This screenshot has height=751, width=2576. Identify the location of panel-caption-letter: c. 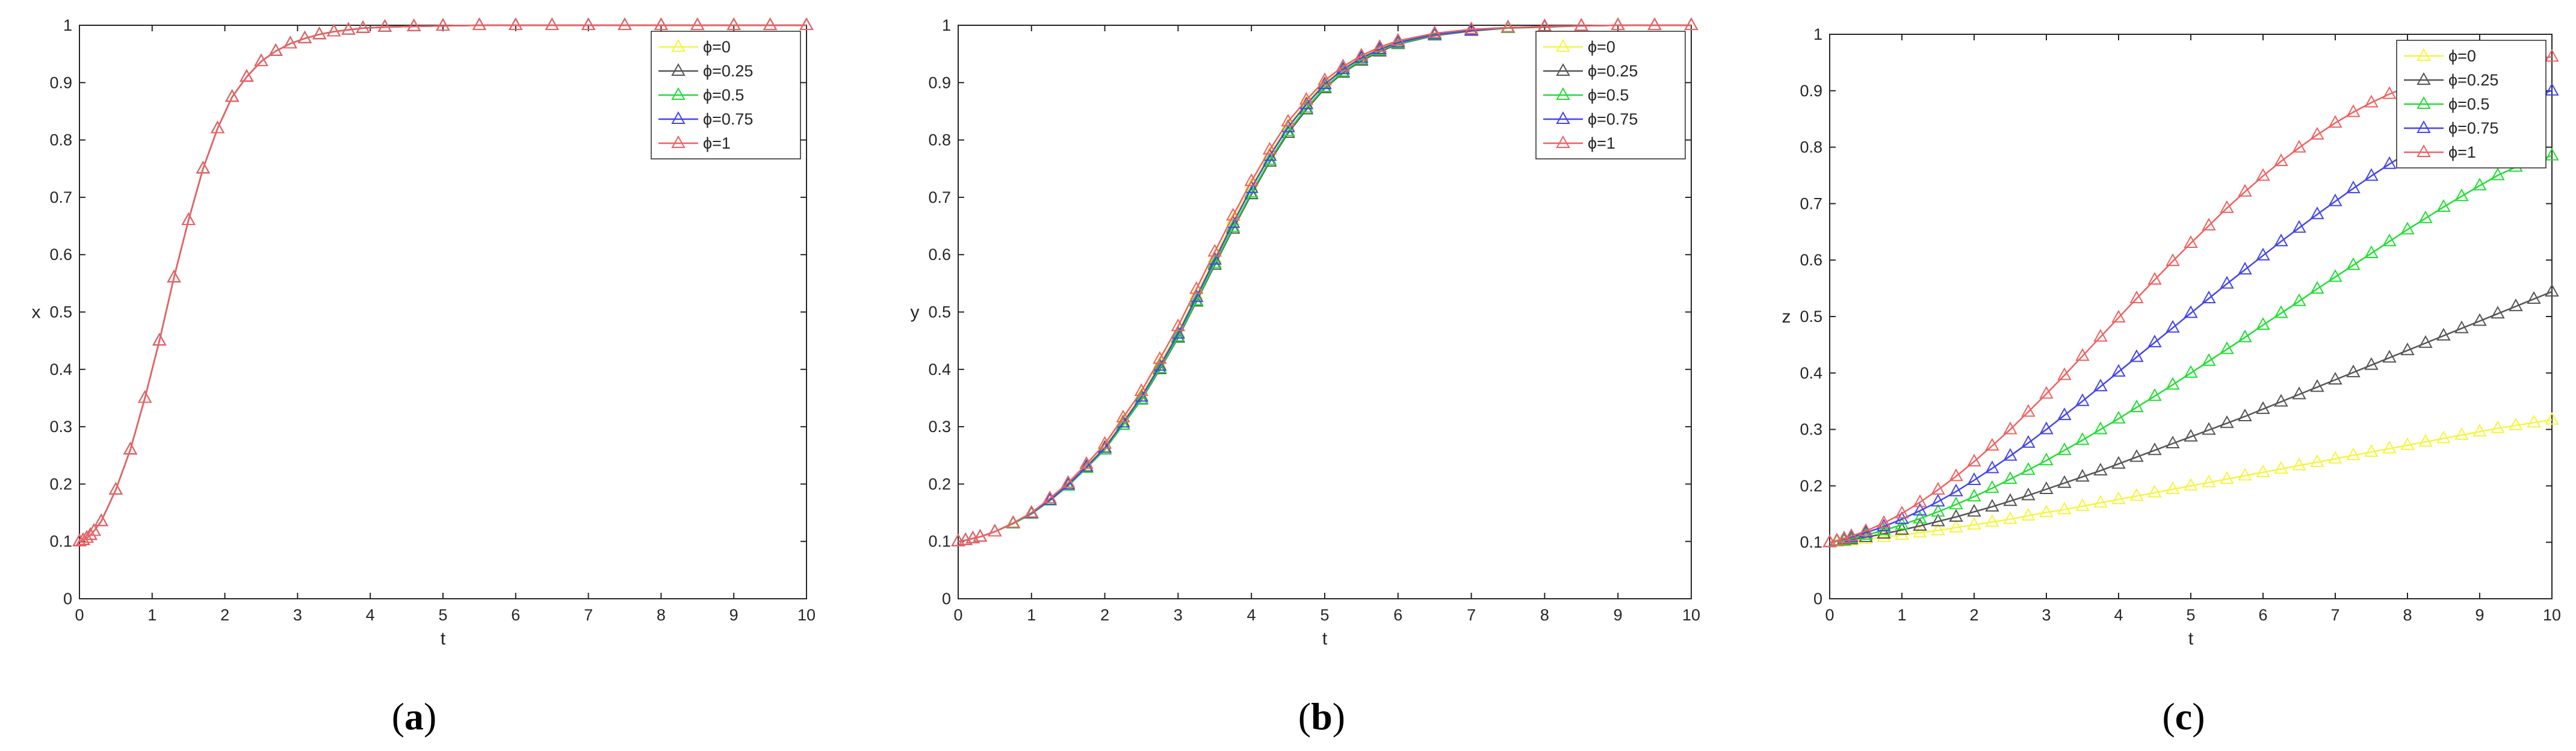
(2183, 716).